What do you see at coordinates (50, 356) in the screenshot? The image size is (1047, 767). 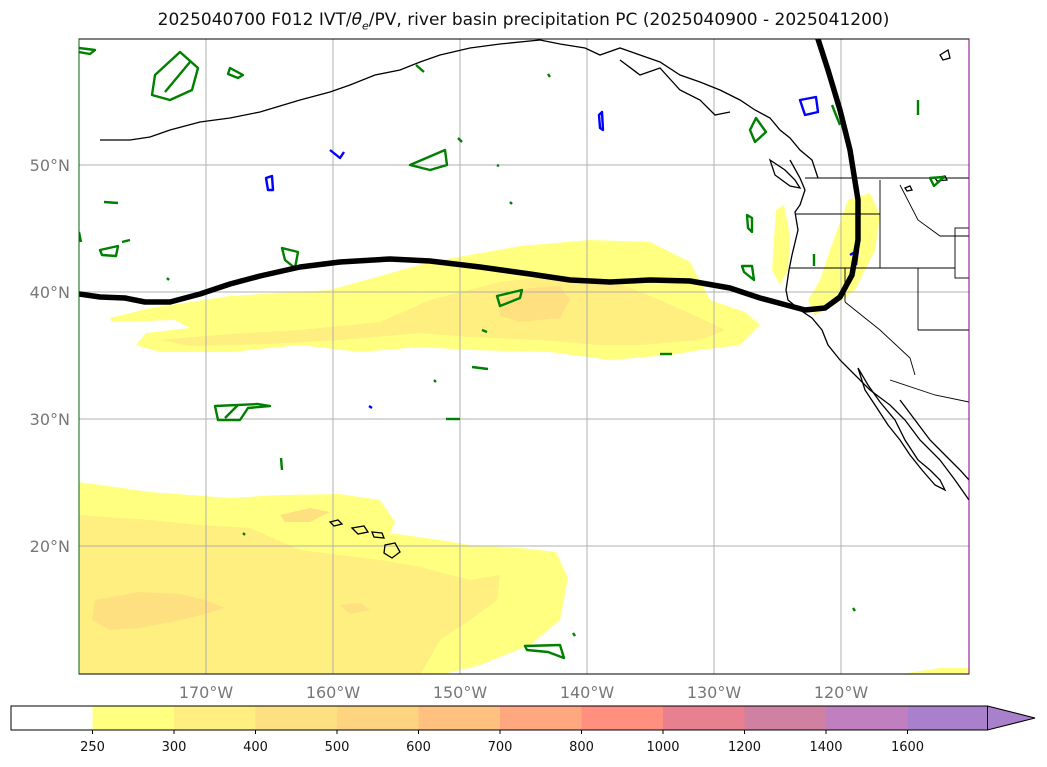 I see `latitude-labels: 50°N 40°N 30°N 20°N` at bounding box center [50, 356].